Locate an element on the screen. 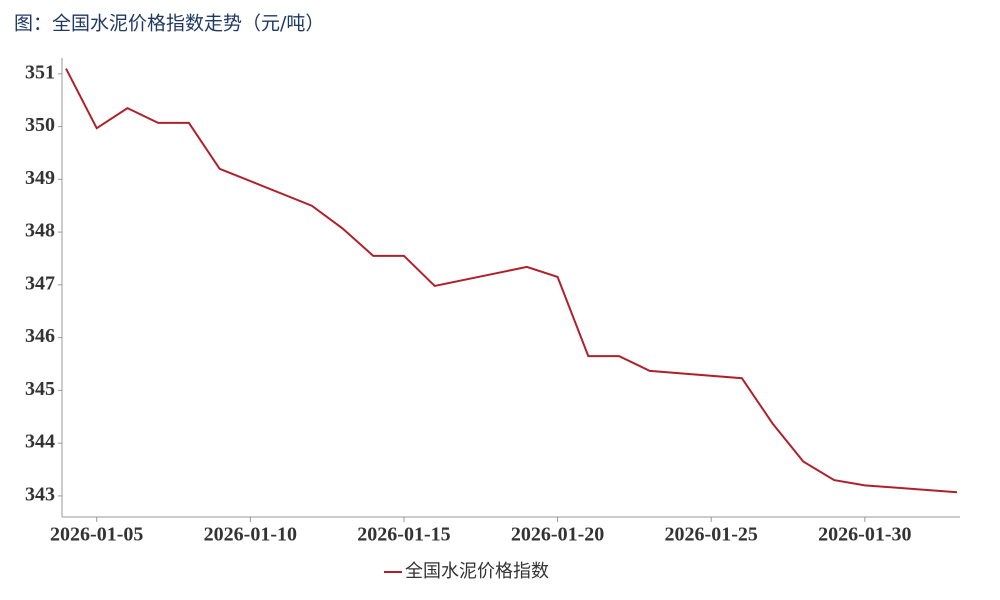 Image resolution: width=1000 pixels, height=600 pixels. y-tick-label: 344 is located at coordinates (40, 442).